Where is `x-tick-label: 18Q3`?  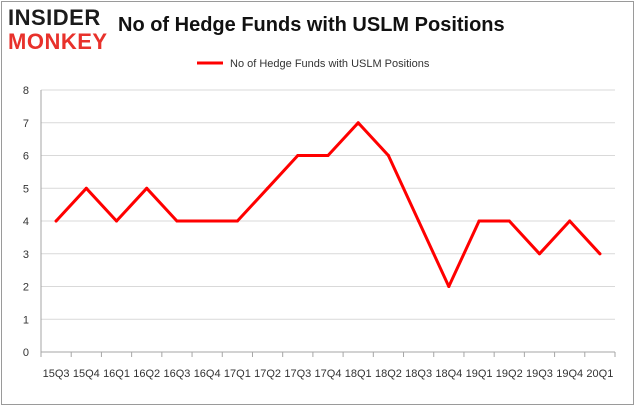
x-tick-label: 18Q3 is located at coordinates (418, 374).